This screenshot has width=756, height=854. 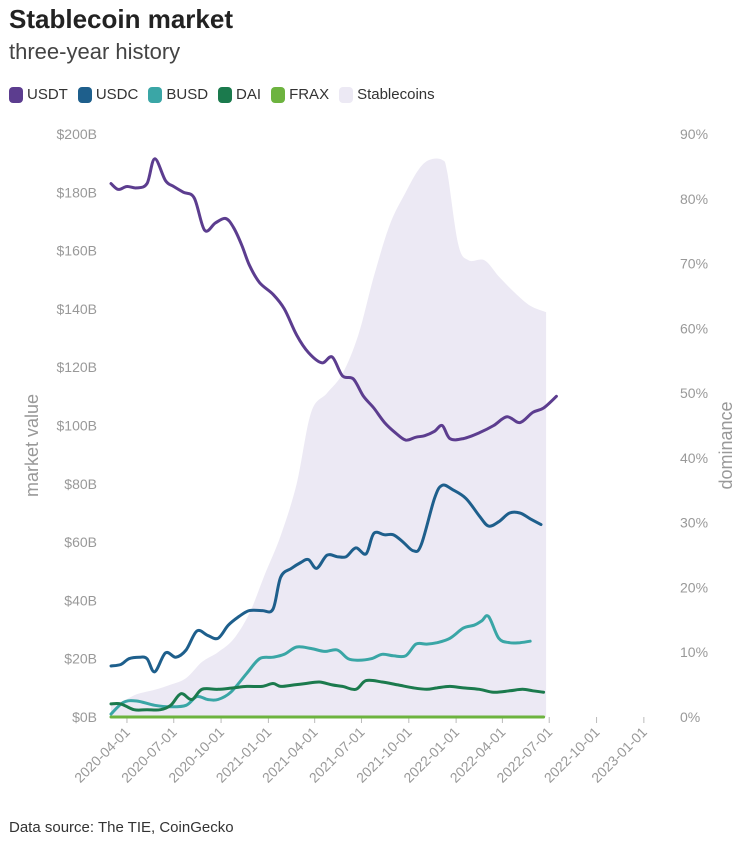 What do you see at coordinates (80, 600) in the screenshot?
I see `y-tick-label: $40B` at bounding box center [80, 600].